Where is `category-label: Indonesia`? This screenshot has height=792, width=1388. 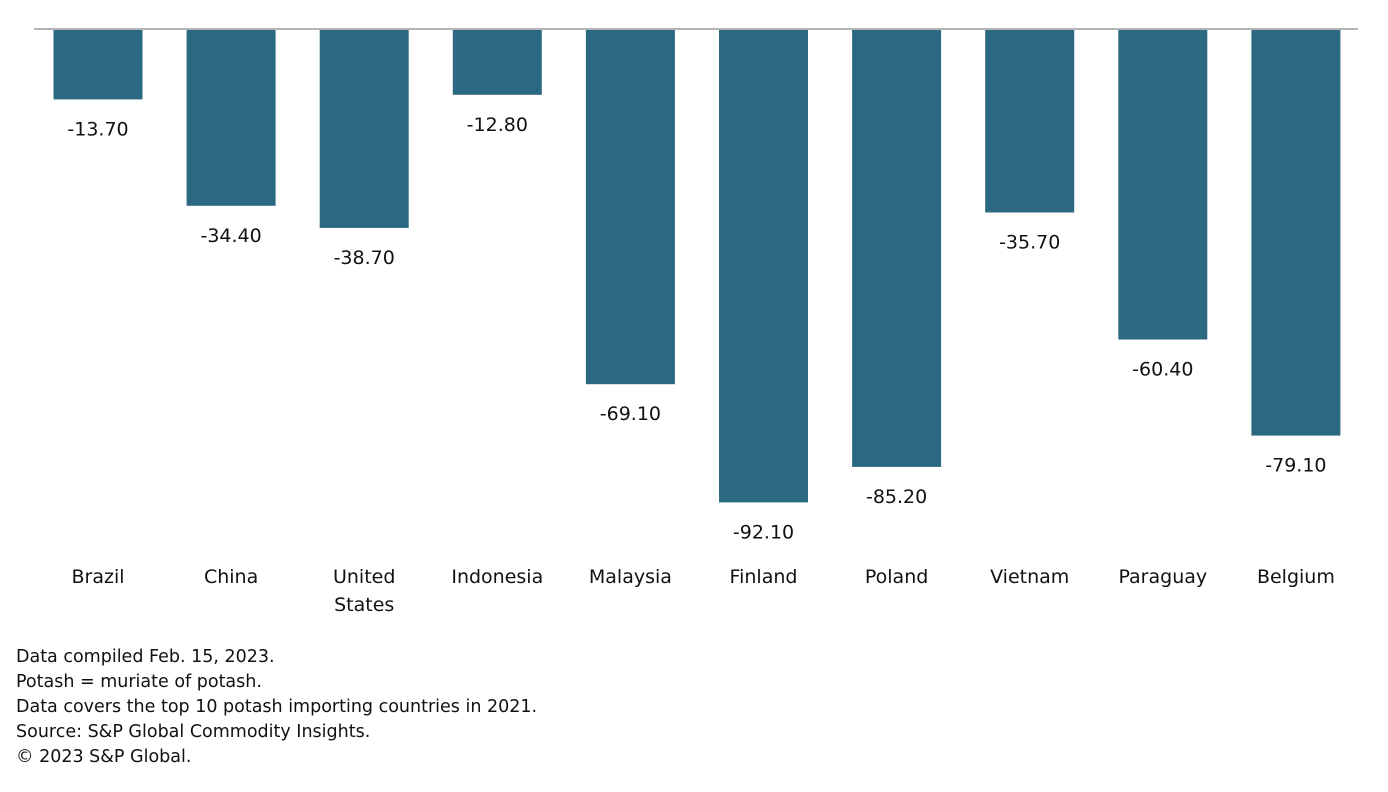
category-label: Indonesia is located at coordinates (497, 577).